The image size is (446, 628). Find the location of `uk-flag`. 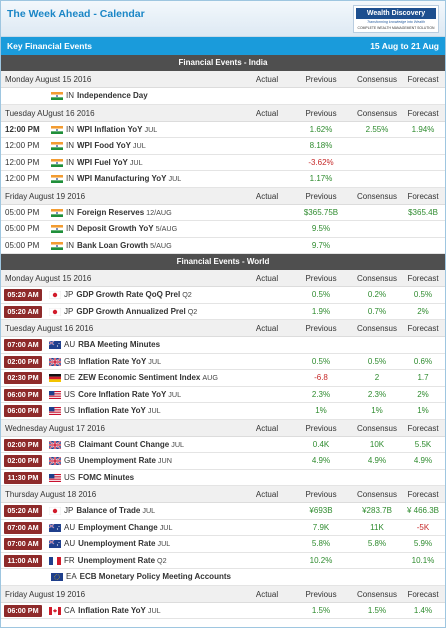

uk-flag is located at coordinates (55, 361).